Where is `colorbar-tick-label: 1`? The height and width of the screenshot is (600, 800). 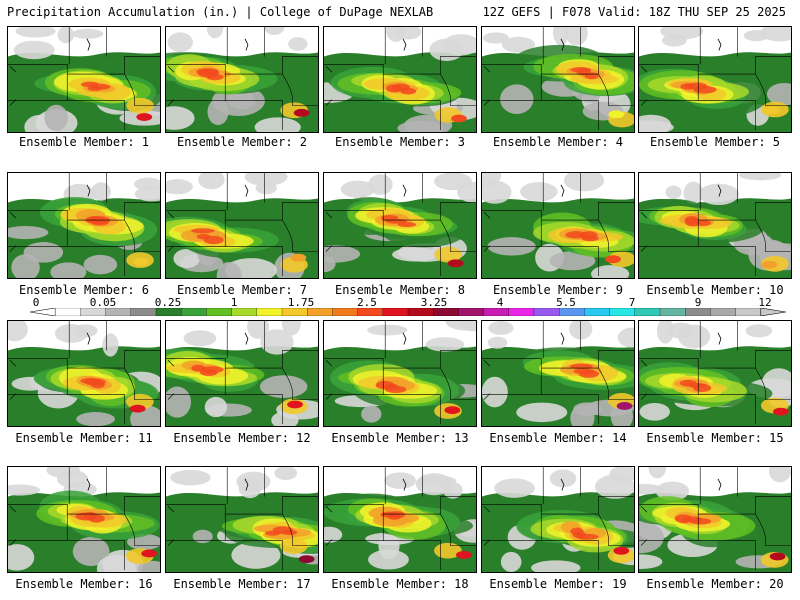 colorbar-tick-label: 1 is located at coordinates (234, 302).